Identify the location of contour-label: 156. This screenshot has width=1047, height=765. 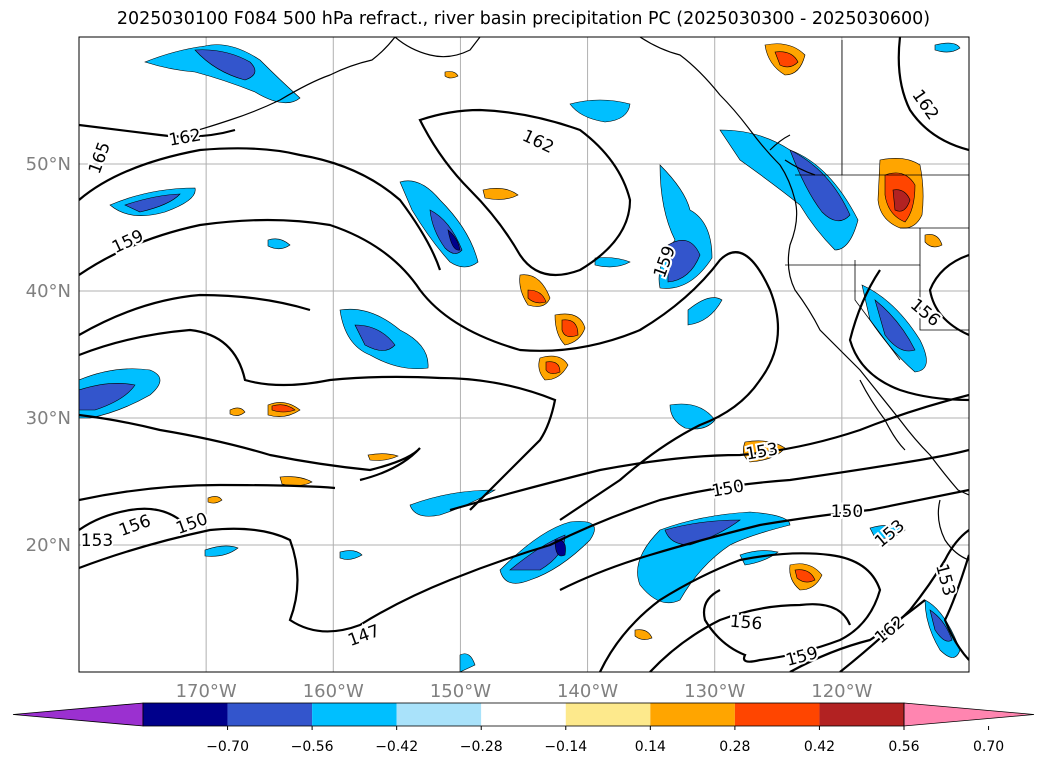
(746, 623).